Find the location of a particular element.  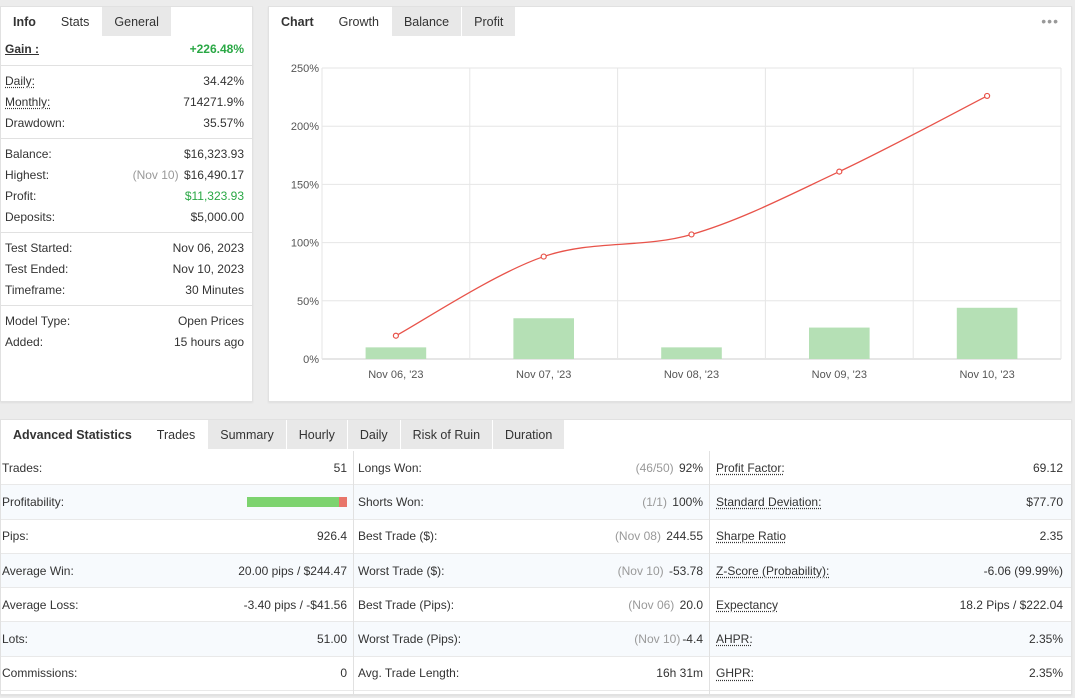

tab-stats: Stats is located at coordinates (75, 21).